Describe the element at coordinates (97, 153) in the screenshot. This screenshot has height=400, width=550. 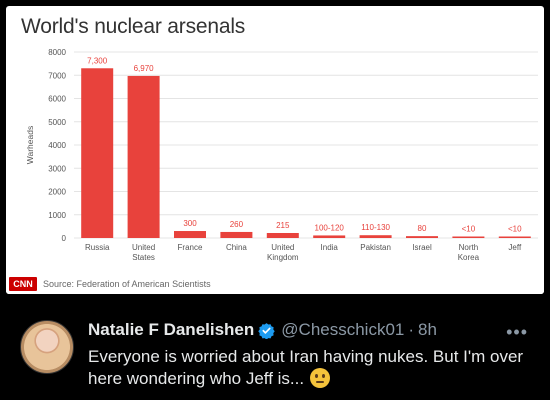
I see `bar-russia` at that location.